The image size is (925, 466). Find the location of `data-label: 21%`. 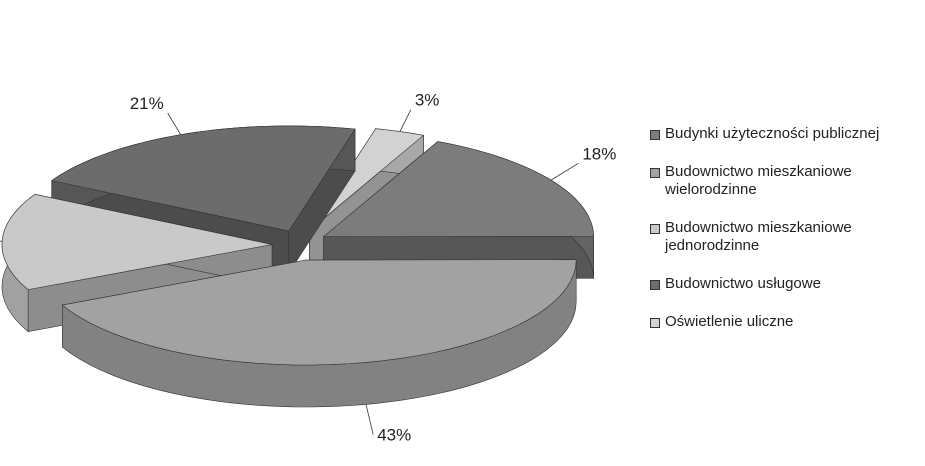

data-label: 21% is located at coordinates (147, 103).